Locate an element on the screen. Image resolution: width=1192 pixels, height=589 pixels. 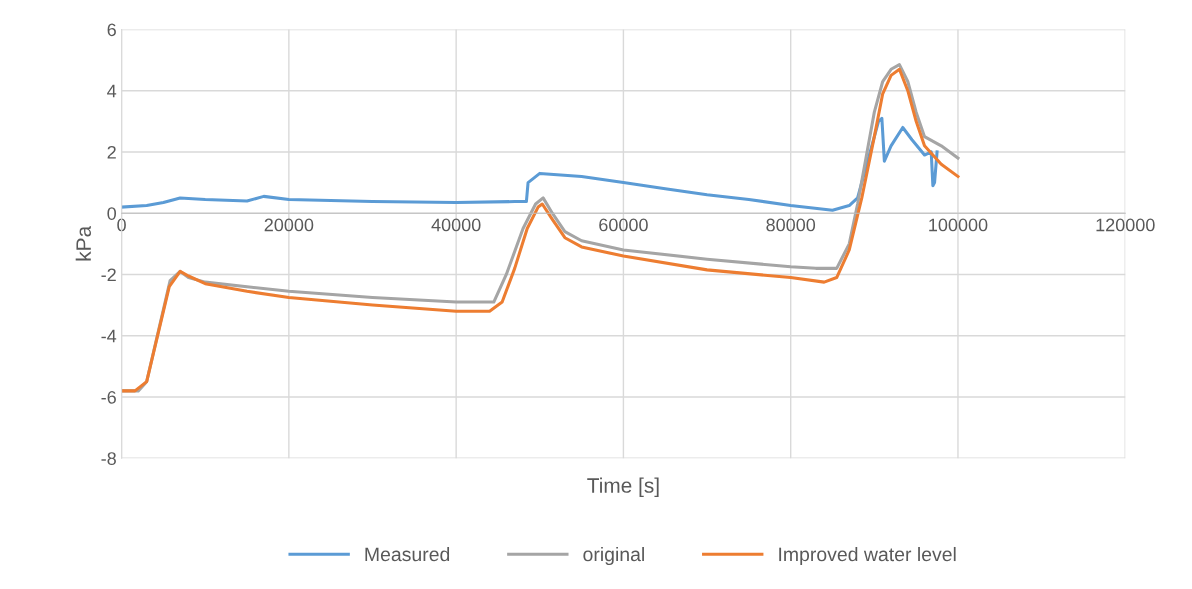
x-tick-label: 100000 is located at coordinates (958, 225).